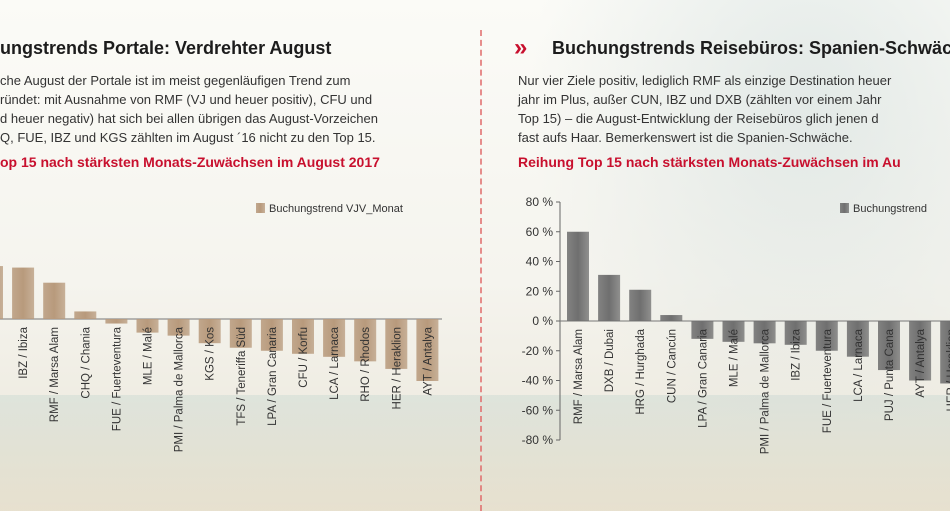 This screenshot has width=950, height=511. What do you see at coordinates (397, 368) in the screenshot?
I see `x-tick-label: HER / Heraklion` at bounding box center [397, 368].